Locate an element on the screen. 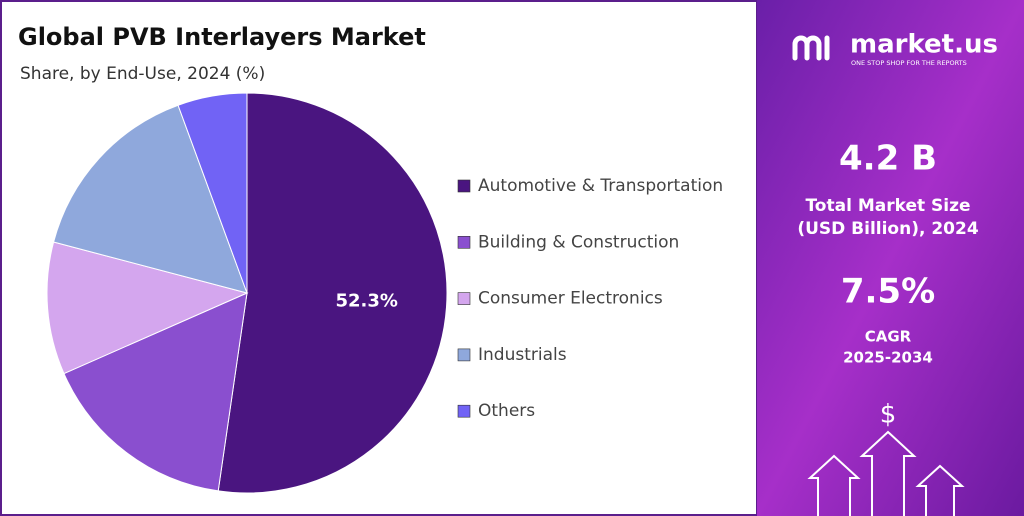  market-size-label: (USD Billion), 2024 is located at coordinates (888, 229).